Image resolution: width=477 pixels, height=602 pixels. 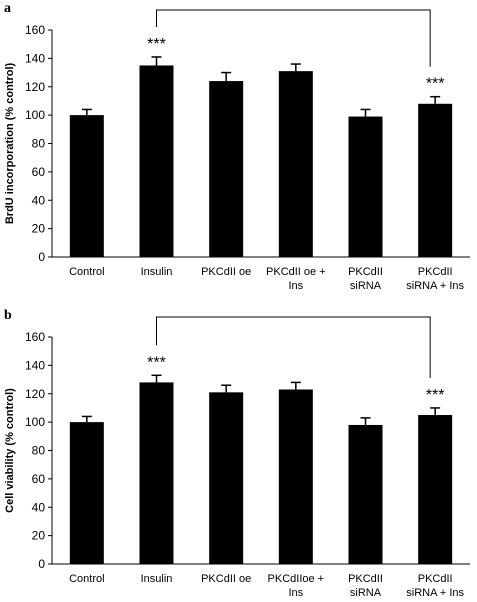 What do you see at coordinates (7, 8) in the screenshot?
I see `panel-label: a` at bounding box center [7, 8].